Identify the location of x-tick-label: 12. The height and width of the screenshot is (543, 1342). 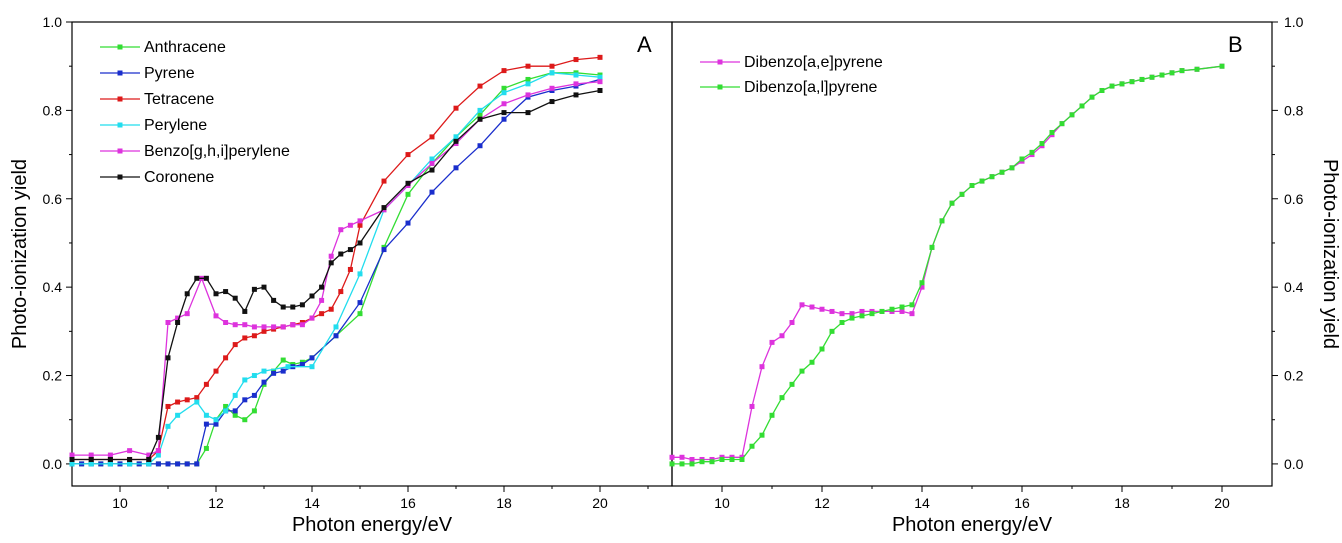
(216, 503).